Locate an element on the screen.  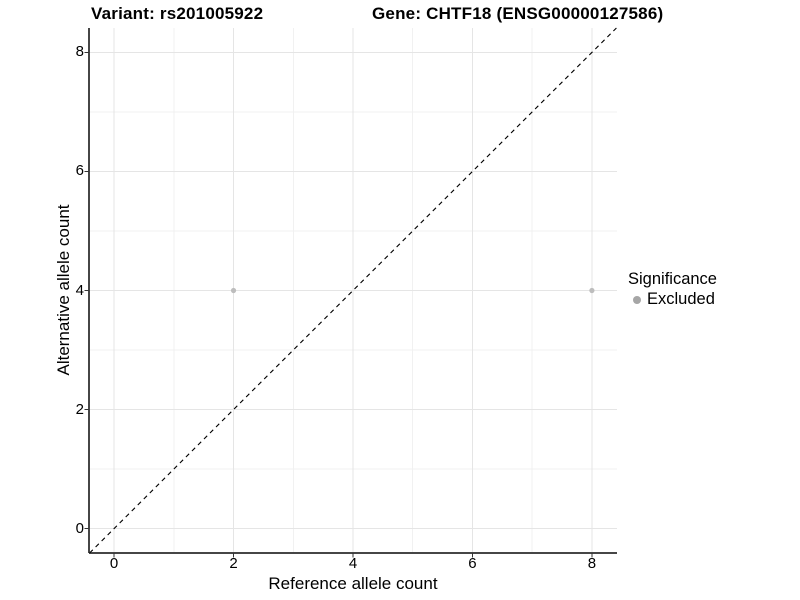
x-tick-label: 0 is located at coordinates (114, 563).